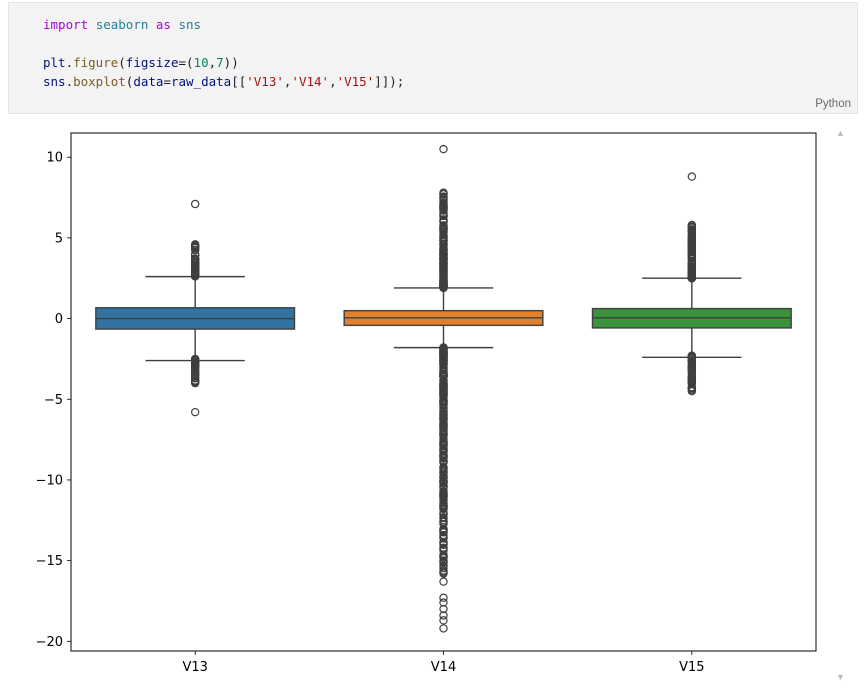 Image resolution: width=864 pixels, height=689 pixels. Describe the element at coordinates (49, 561) in the screenshot. I see `y-tick-label: −15` at that location.